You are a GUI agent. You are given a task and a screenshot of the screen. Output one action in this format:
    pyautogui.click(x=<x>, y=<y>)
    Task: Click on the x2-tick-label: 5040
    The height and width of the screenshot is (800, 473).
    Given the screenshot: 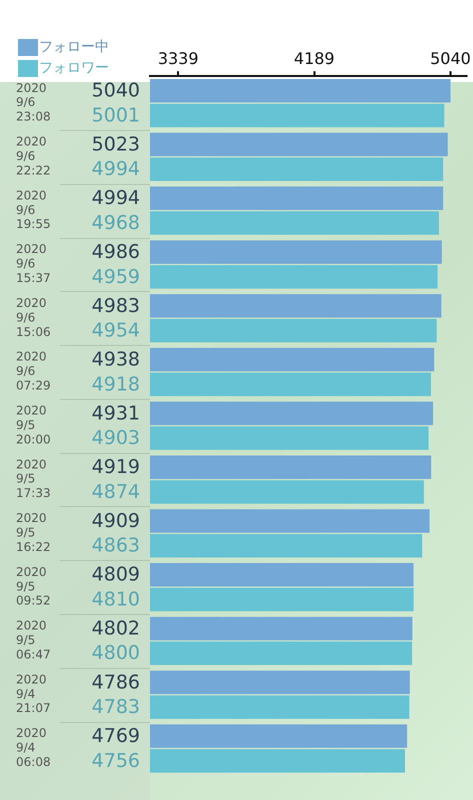 What is the action you would take?
    pyautogui.click(x=450, y=58)
    